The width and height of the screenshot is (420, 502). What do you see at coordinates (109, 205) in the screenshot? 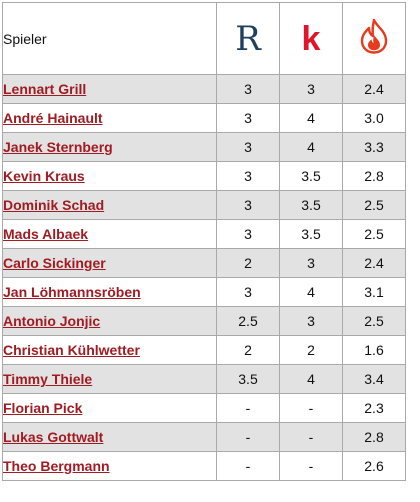
I see `player-cell: Dominik Schad` at bounding box center [109, 205].